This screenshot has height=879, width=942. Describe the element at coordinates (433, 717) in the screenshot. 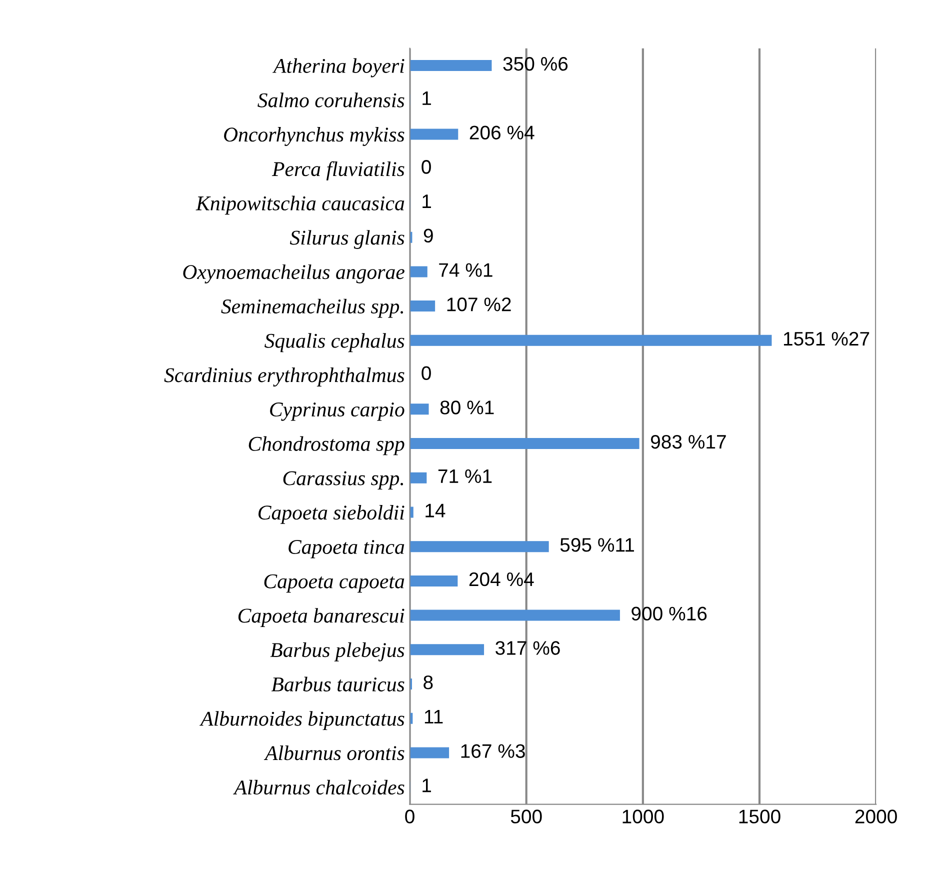

I see `data-label: 11` at that location.